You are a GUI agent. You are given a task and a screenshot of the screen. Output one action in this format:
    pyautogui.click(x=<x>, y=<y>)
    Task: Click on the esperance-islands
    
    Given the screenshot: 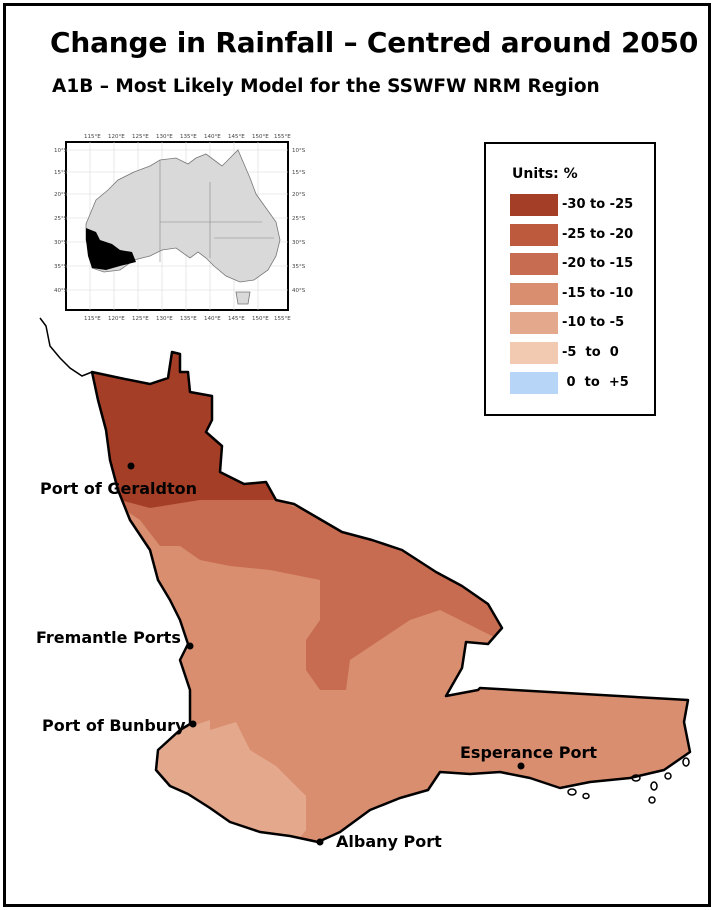 What is the action you would take?
    pyautogui.click(x=628, y=780)
    